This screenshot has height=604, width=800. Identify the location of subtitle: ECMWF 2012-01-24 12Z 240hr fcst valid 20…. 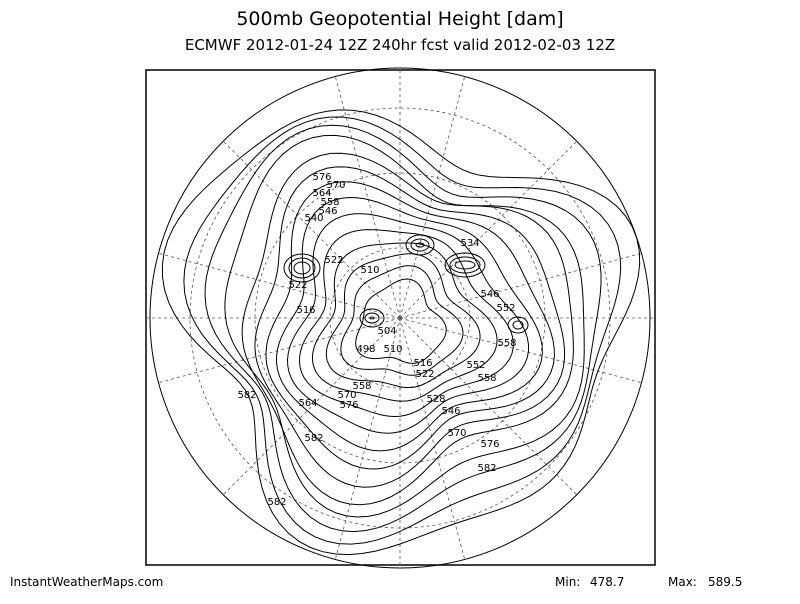
(400, 45).